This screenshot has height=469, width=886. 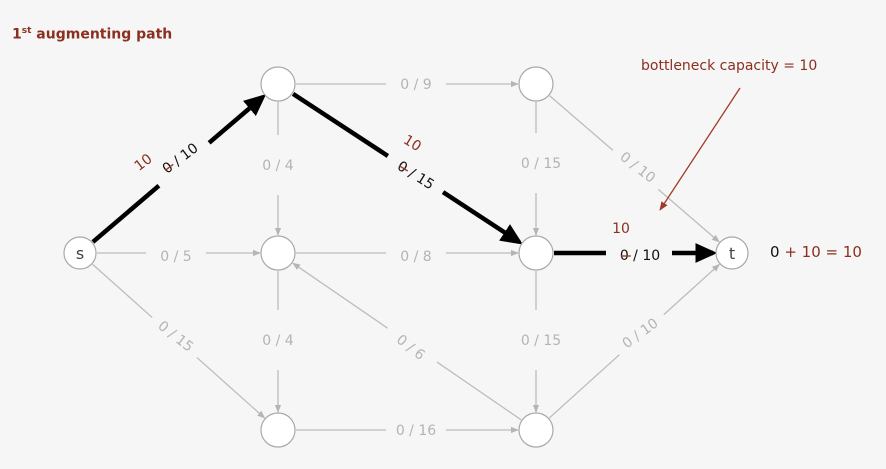 What do you see at coordinates (412, 143) in the screenshot?
I see `new-flow-a-d: 10` at bounding box center [412, 143].